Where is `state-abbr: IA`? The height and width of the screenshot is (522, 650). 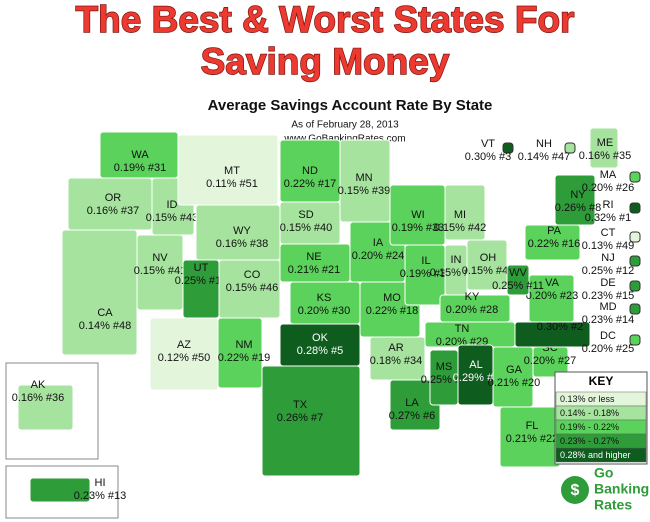
state-abbr: IA is located at coordinates (378, 243).